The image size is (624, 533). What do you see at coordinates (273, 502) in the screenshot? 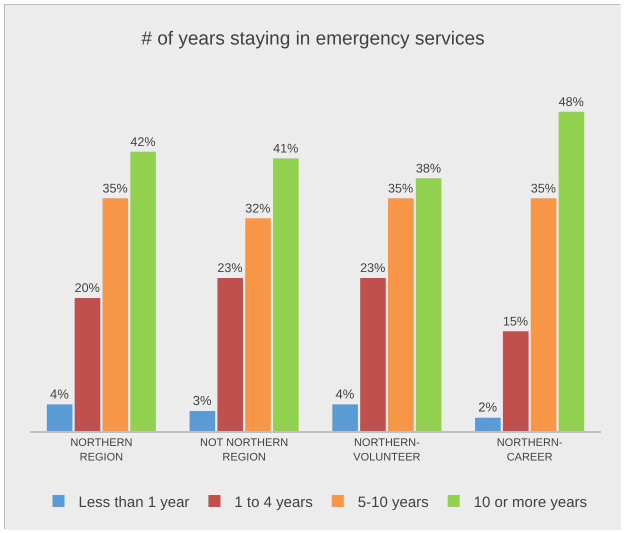
I see `legend-label: 1 to 4 years` at bounding box center [273, 502].